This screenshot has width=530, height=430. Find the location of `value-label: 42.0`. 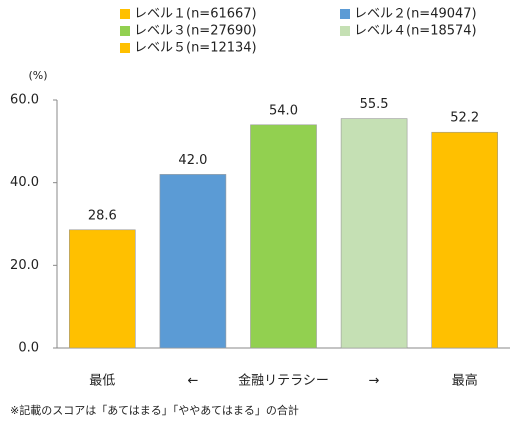

value-label: 42.0 is located at coordinates (192, 160).